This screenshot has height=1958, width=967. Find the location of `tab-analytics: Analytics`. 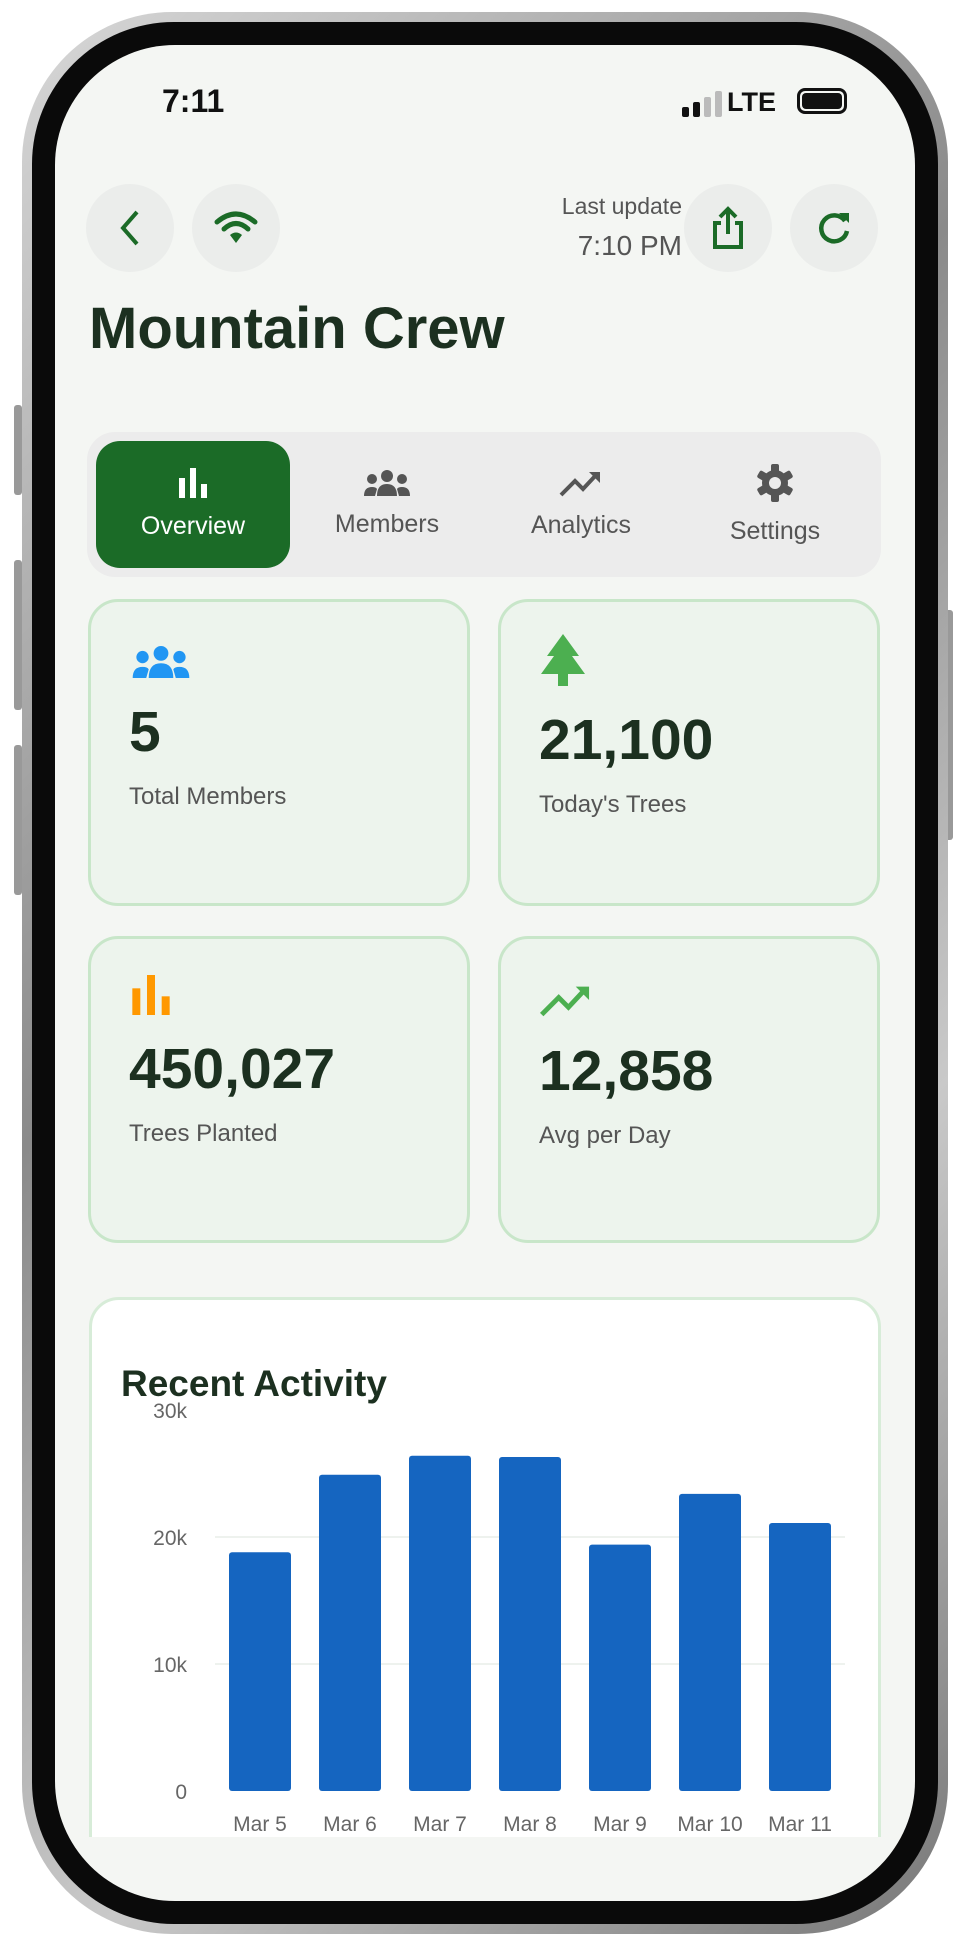

tab-analytics: Analytics is located at coordinates (581, 504).